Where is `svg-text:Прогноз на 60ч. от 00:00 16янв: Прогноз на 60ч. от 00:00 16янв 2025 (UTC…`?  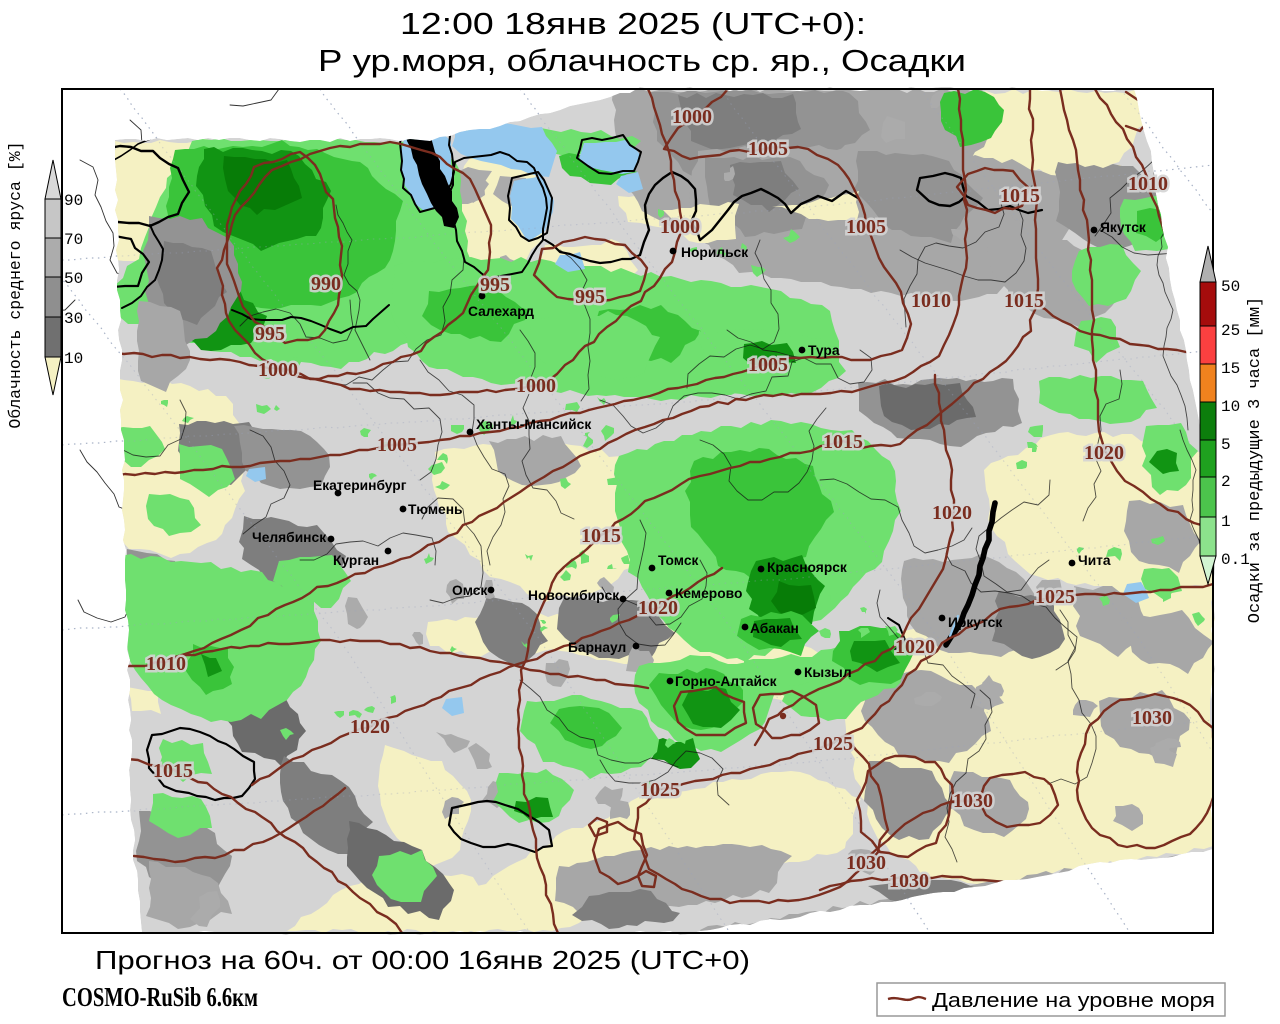
svg-text:Прогноз на 60ч. от 00:00 16янв: Прогноз на 60ч. от 00:00 16янв 2025 (UTC… is located at coordinates (422, 960).